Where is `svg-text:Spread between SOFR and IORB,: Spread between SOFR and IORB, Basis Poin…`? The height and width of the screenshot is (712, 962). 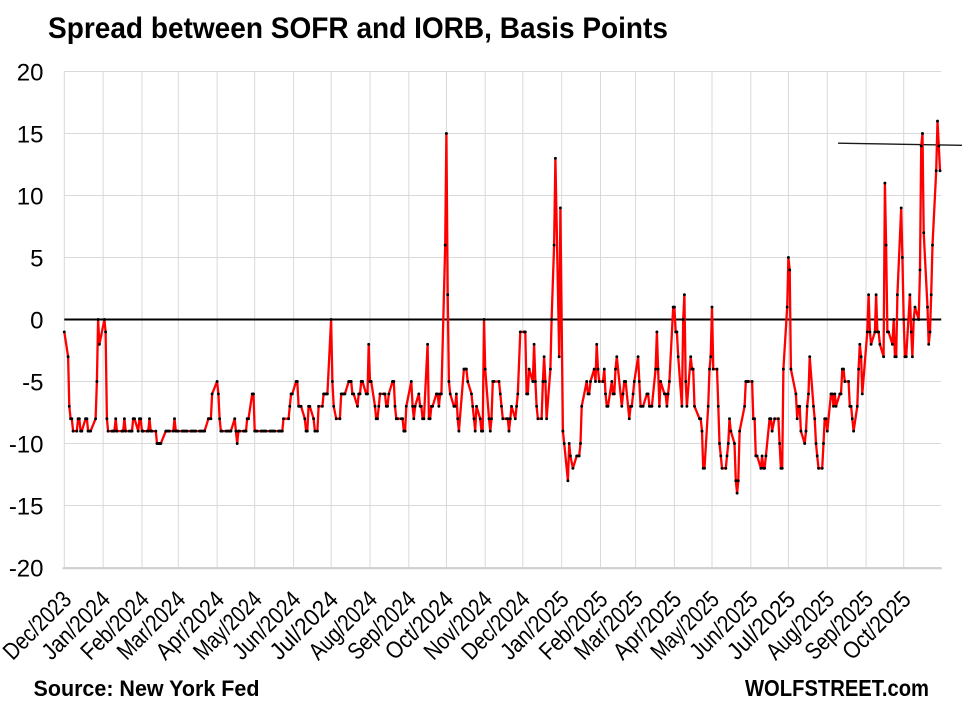
svg-text:Spread between SOFR and IORB,: Spread between SOFR and IORB, Basis Poin… is located at coordinates (358, 28).